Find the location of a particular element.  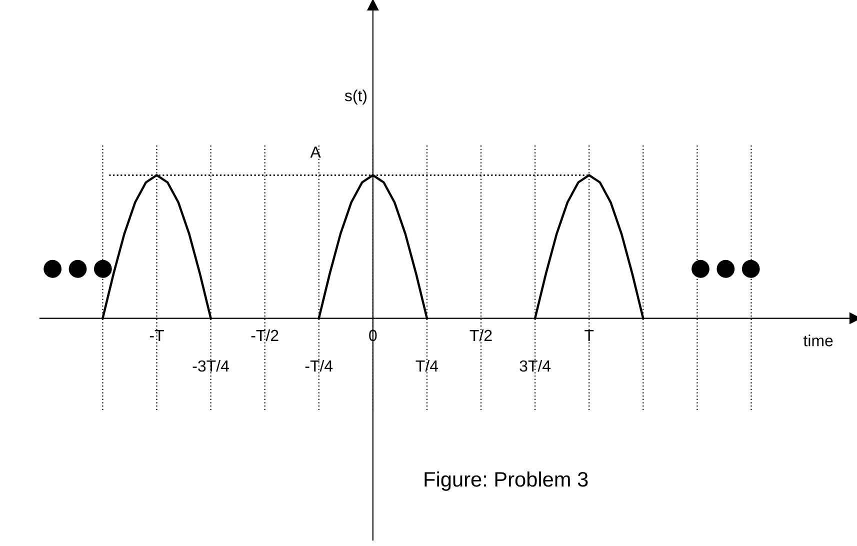

x-axis-title: time is located at coordinates (818, 340).